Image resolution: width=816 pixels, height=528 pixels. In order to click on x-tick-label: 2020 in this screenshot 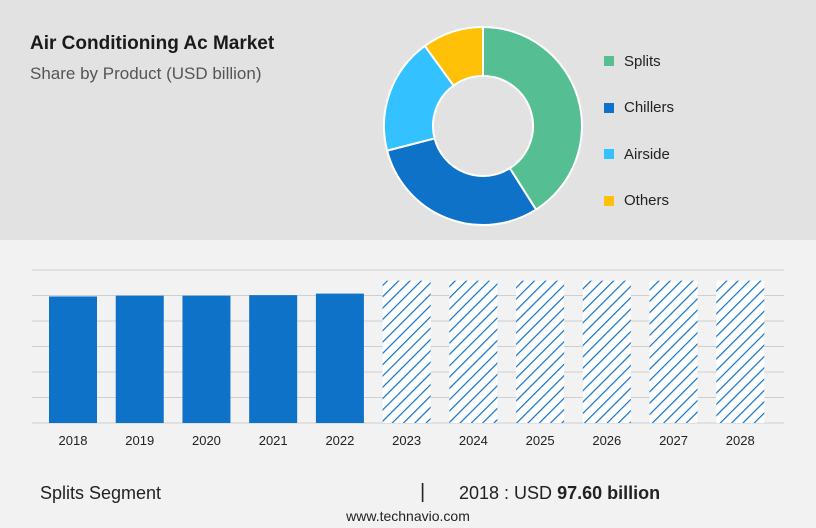, I will do `click(206, 440)`.